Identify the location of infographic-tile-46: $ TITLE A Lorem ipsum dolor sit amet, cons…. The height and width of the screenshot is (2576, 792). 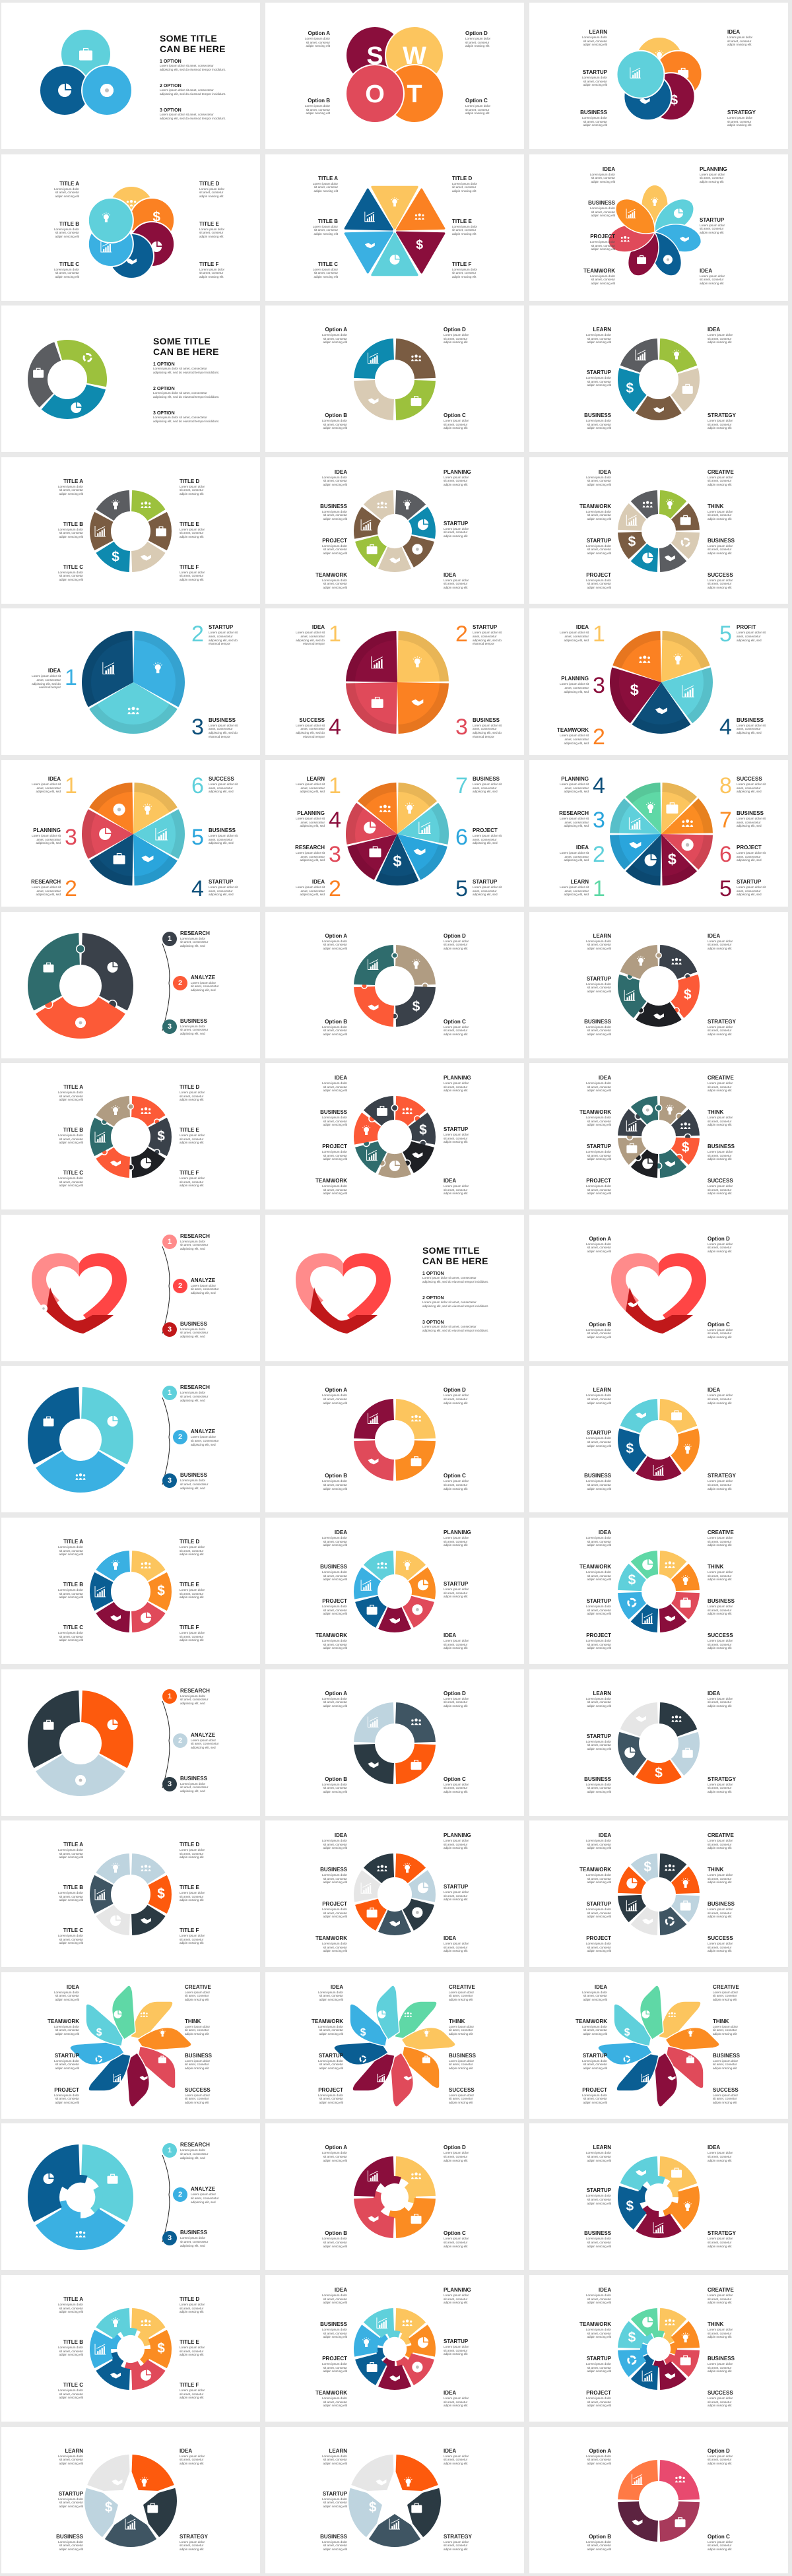
(130, 2348).